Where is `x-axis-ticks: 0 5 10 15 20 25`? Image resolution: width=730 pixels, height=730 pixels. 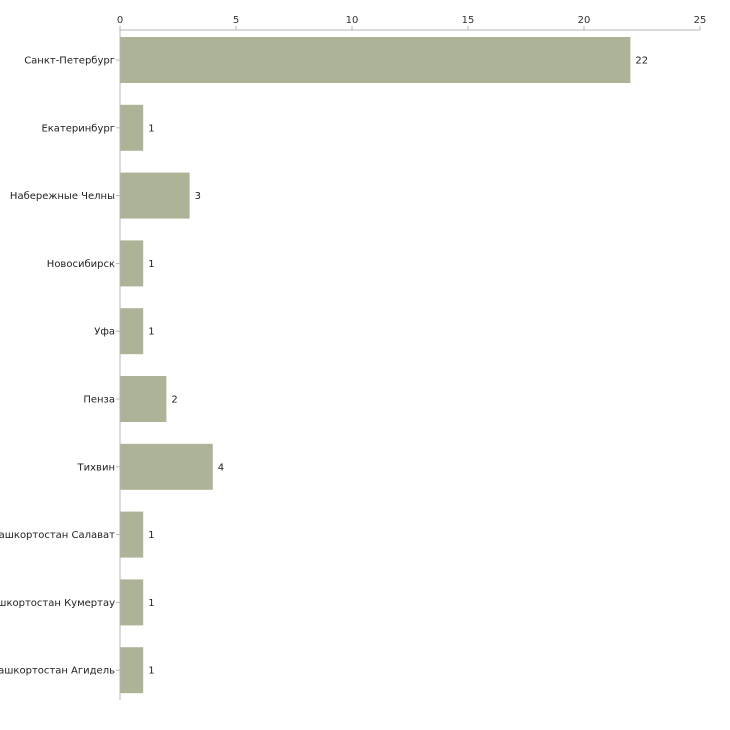 x-axis-ticks: 0 5 10 15 20 25 is located at coordinates (412, 22).